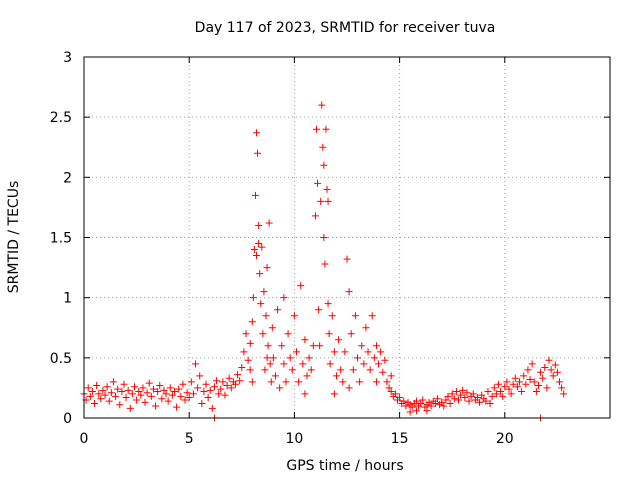  What do you see at coordinates (61, 239) in the screenshot?
I see `y-tick-label: 1.5` at bounding box center [61, 239].